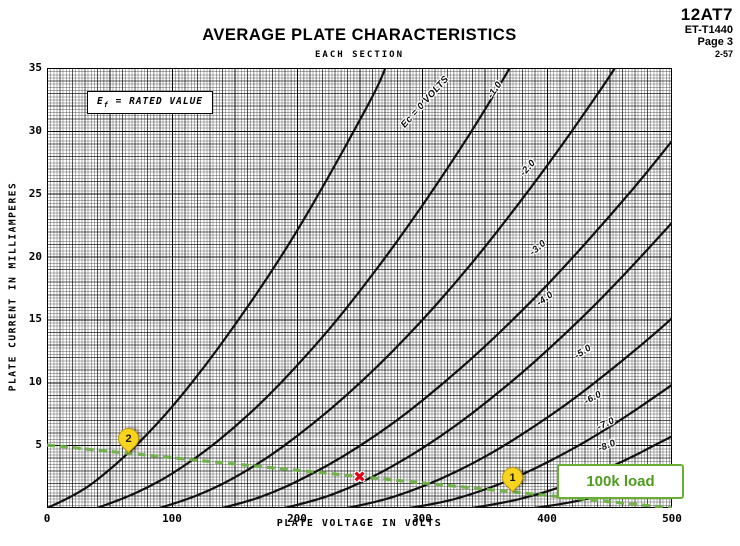 The image size is (740, 546). What do you see at coordinates (35, 67) in the screenshot?
I see `y-tick-35: 35` at bounding box center [35, 67].